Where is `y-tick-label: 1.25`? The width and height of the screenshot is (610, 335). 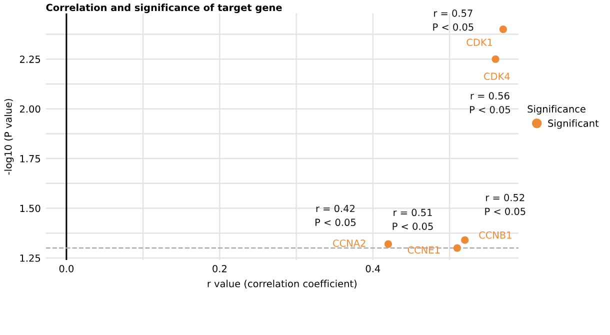 y-tick-label: 1.25 is located at coordinates (30, 258).